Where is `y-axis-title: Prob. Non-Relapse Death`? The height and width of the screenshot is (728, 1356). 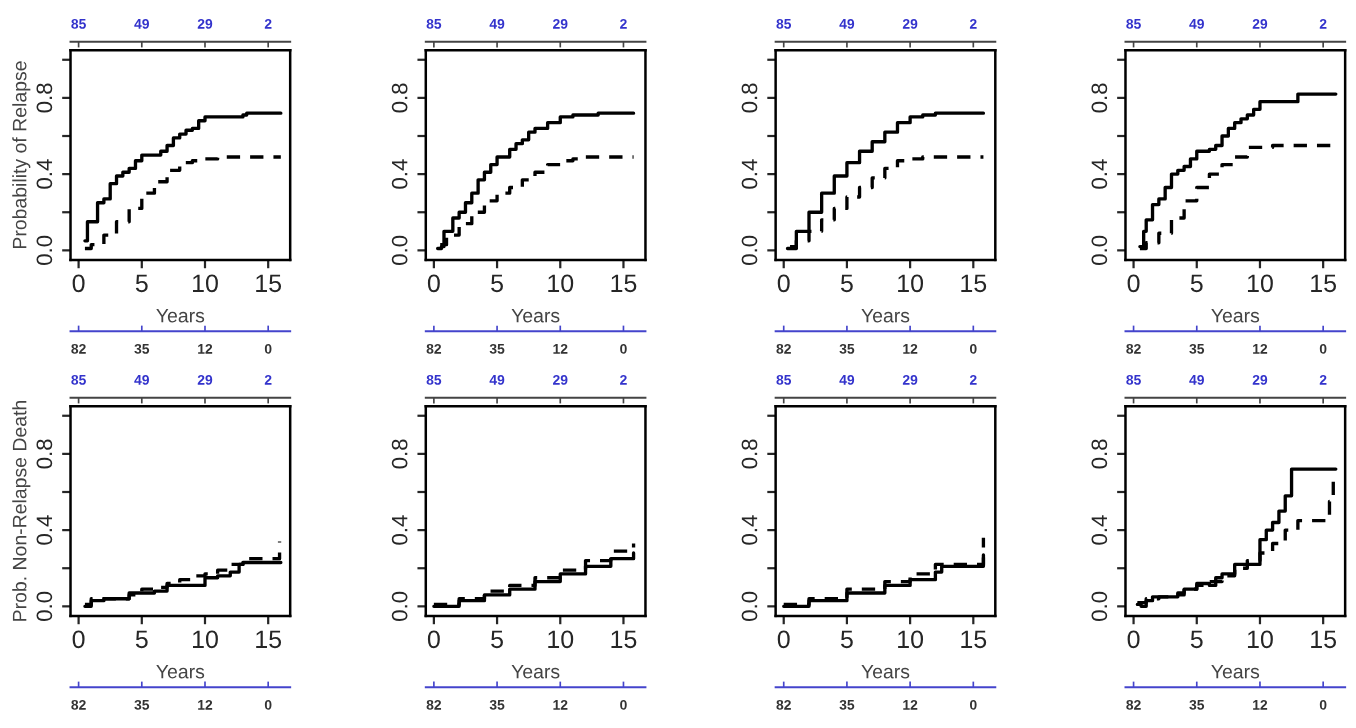
y-axis-title: Prob. Non-Relapse Death is located at coordinates (21, 510).